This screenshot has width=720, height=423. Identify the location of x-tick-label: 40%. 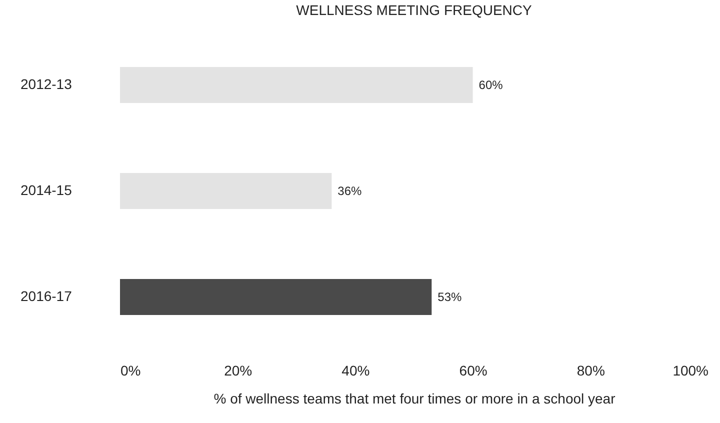
(356, 370).